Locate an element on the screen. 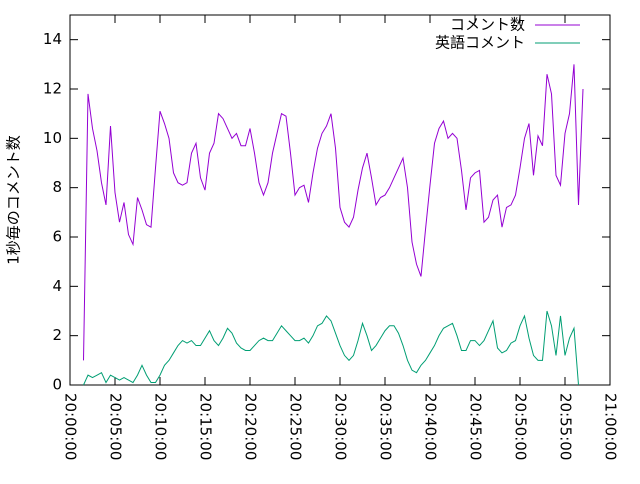 The height and width of the screenshot is (484, 640). x-tick-label: 21:00:00 is located at coordinates (611, 426).